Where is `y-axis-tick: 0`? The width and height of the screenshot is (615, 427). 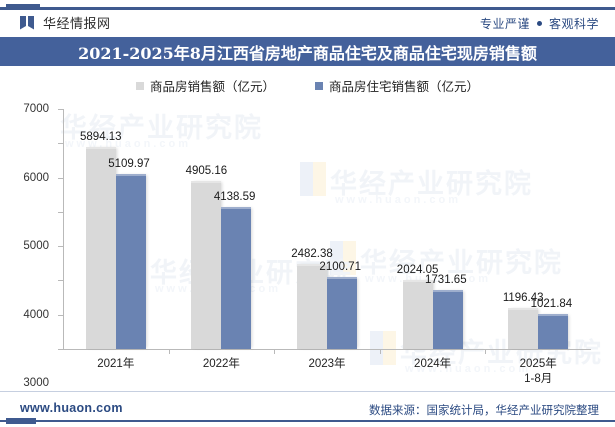 y-axis-tick: 0 is located at coordinates (60, 349).